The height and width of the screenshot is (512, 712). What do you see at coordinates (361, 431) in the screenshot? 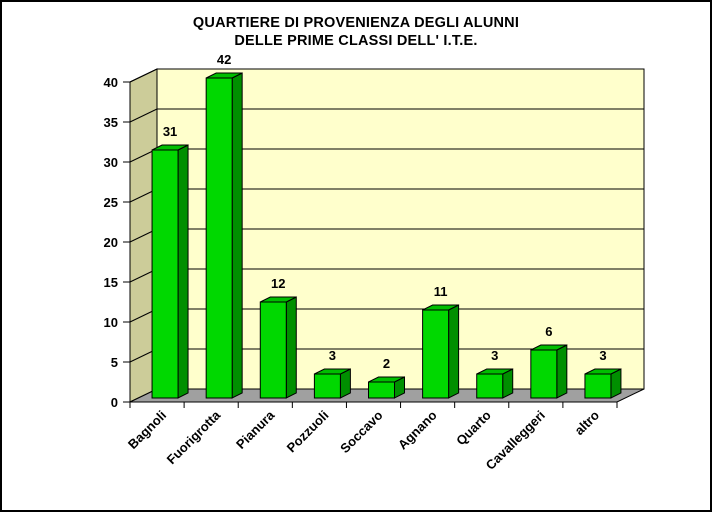
I see `x-category-label: Soccavo` at bounding box center [361, 431].